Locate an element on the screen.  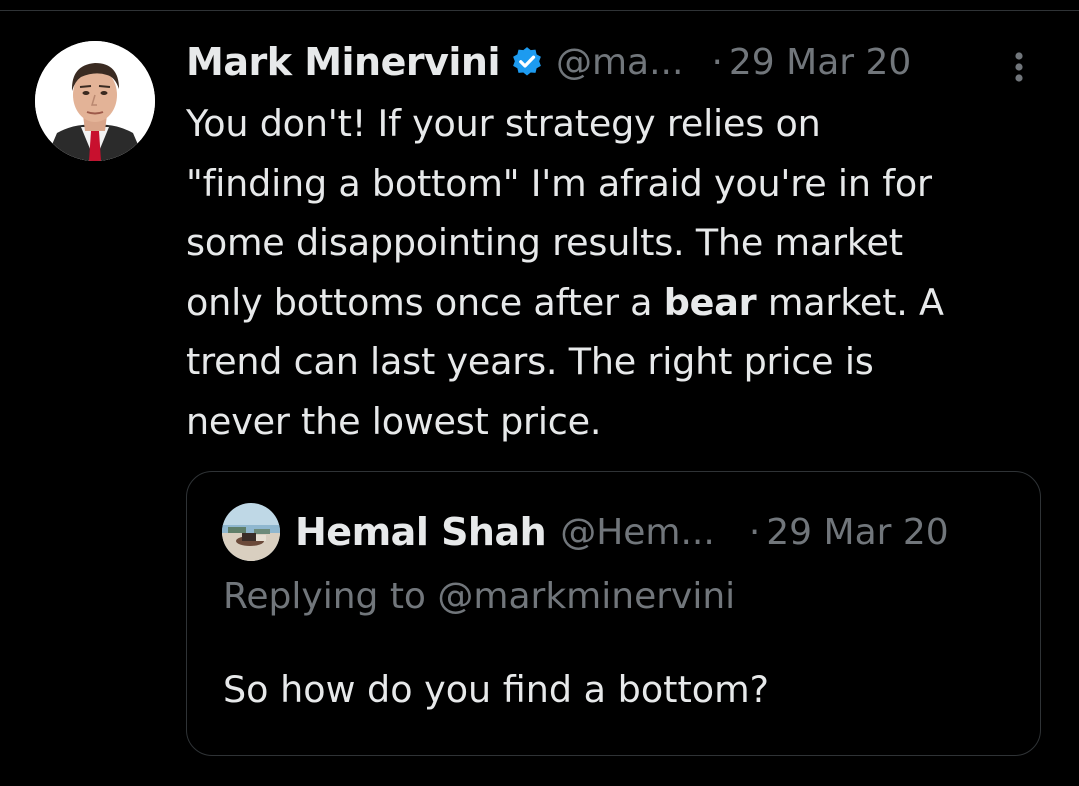
tweet-header: Mark Minervini @ma... · 29 Mar 20 is located at coordinates (616, 62).